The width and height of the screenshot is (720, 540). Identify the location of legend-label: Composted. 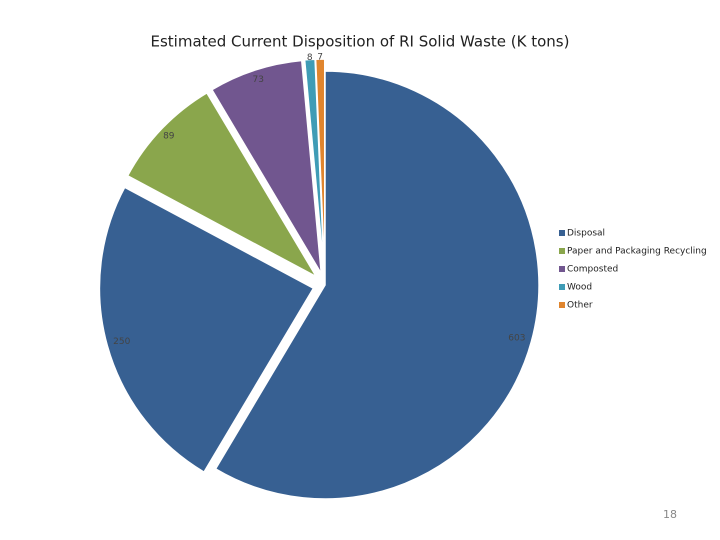
(592, 270).